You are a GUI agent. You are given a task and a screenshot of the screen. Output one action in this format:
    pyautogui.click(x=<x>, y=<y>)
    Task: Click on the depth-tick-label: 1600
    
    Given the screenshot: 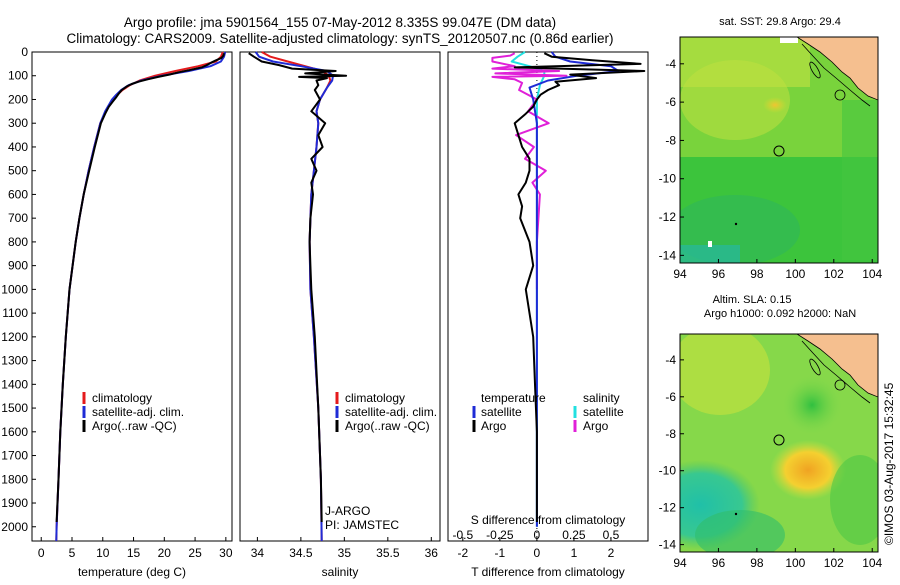 What is the action you would take?
    pyautogui.click(x=14, y=432)
    